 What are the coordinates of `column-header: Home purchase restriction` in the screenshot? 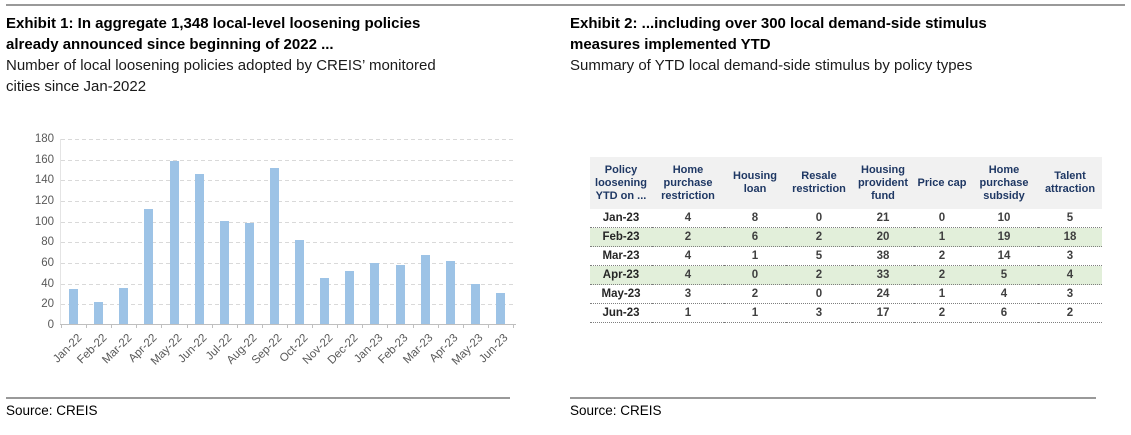 It's located at (688, 183).